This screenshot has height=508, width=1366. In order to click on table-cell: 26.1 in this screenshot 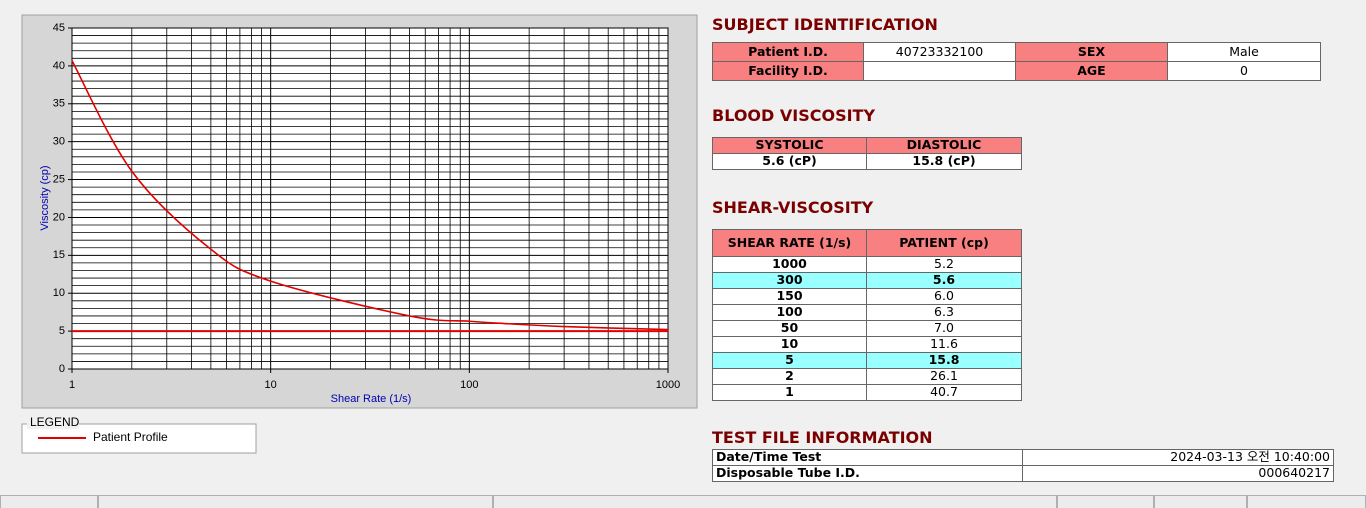, I will do `click(944, 376)`.